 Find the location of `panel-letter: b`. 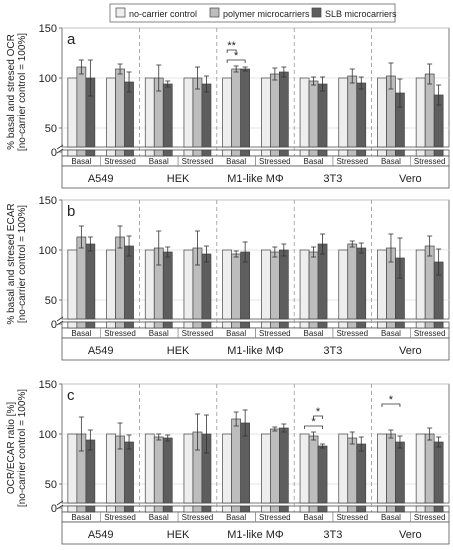

panel-letter: b is located at coordinates (71, 211).